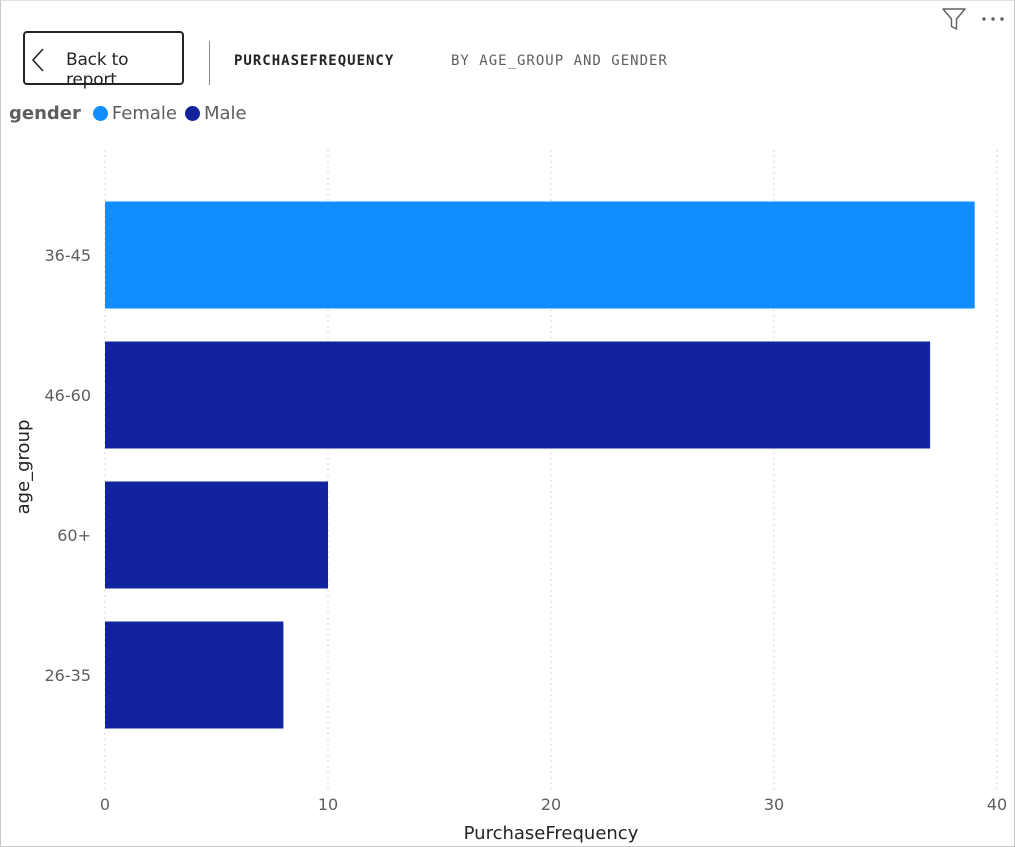  I want to click on x-axis-title: PurchaseFrequency, so click(551, 833).